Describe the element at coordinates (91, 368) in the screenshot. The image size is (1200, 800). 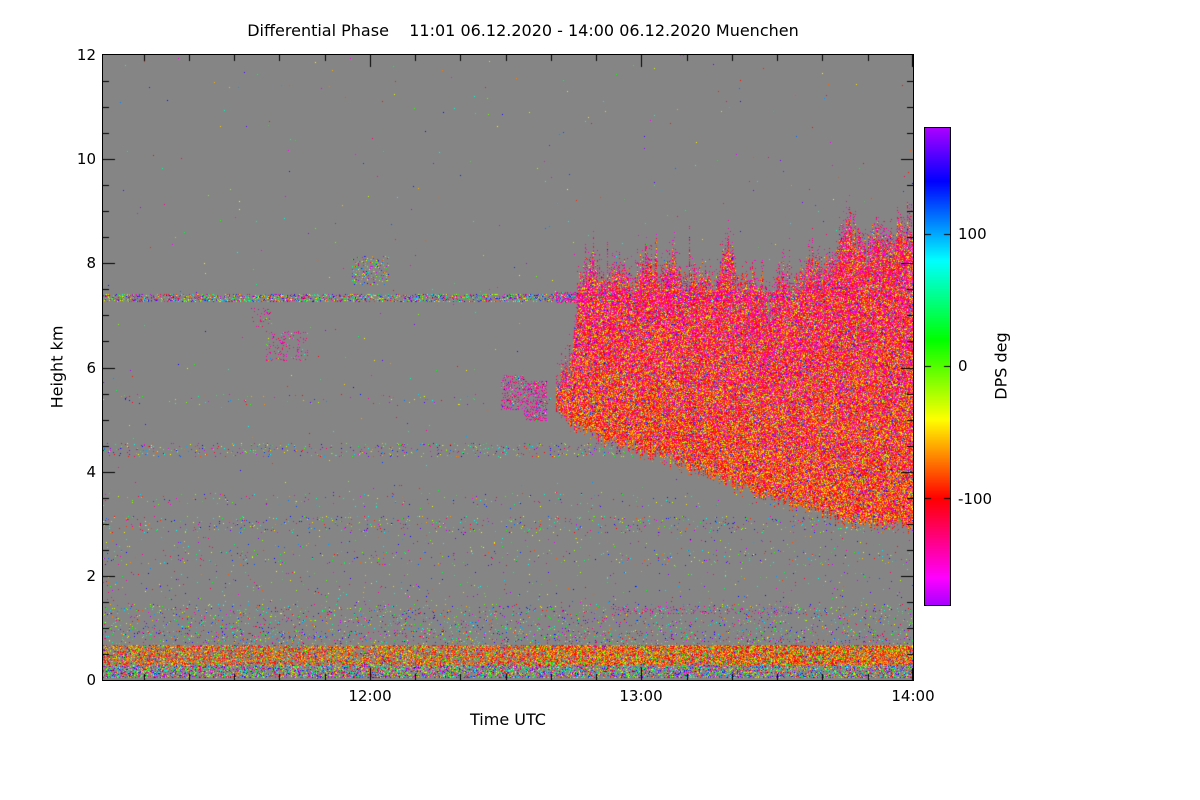
I see `y-tick-6: 6` at that location.